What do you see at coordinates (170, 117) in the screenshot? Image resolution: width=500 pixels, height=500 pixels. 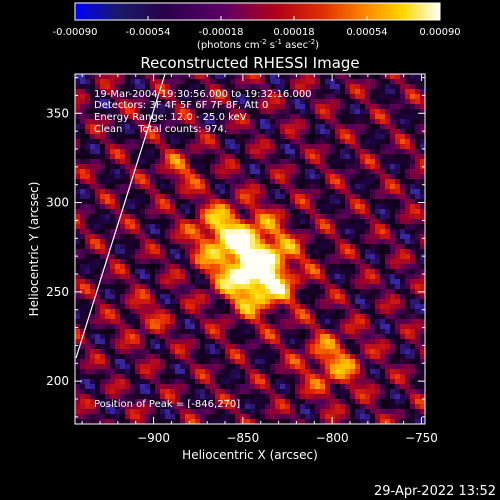 I see `energy-range-label: Energy Range: 12.0 - 25.0 keV` at bounding box center [170, 117].